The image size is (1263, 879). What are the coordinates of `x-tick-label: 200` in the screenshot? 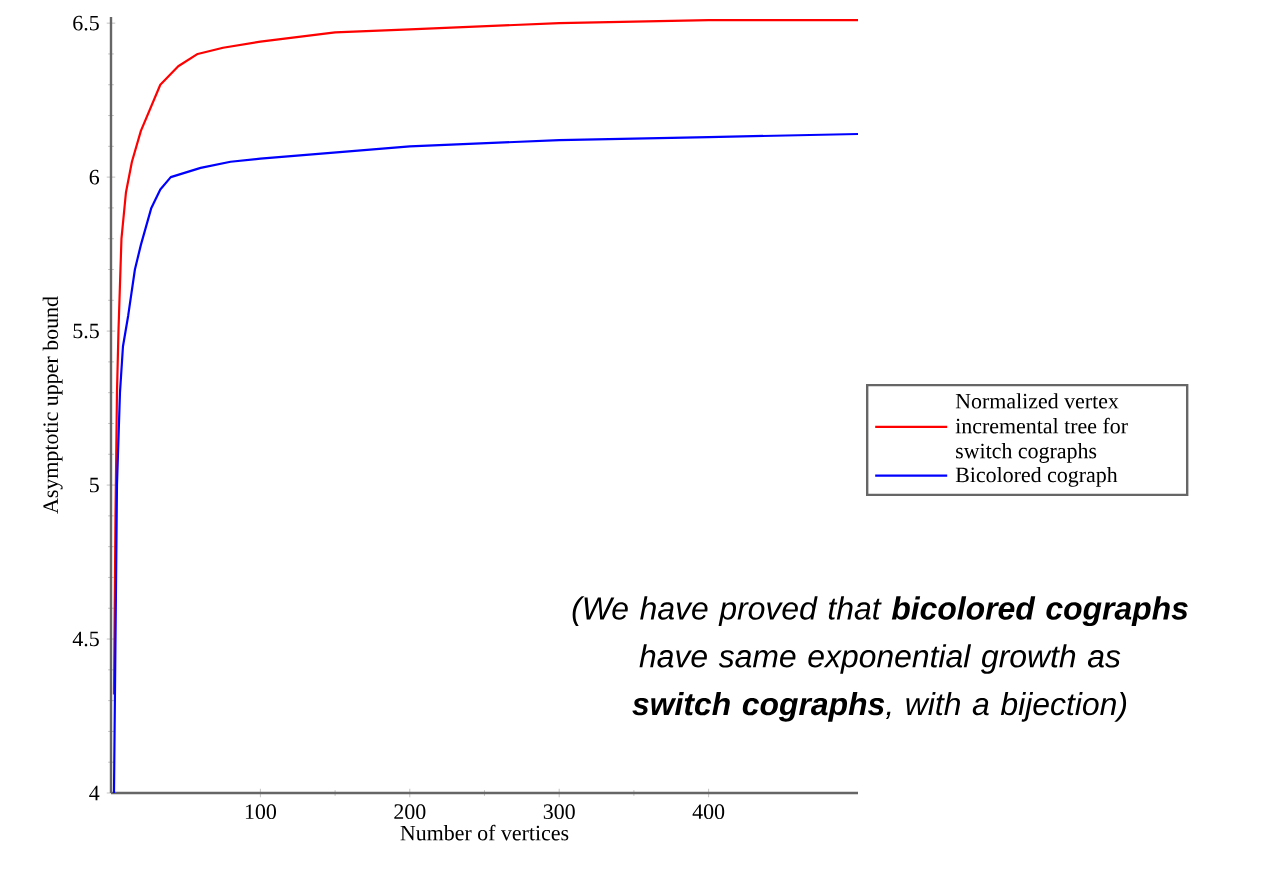 It's located at (410, 812).